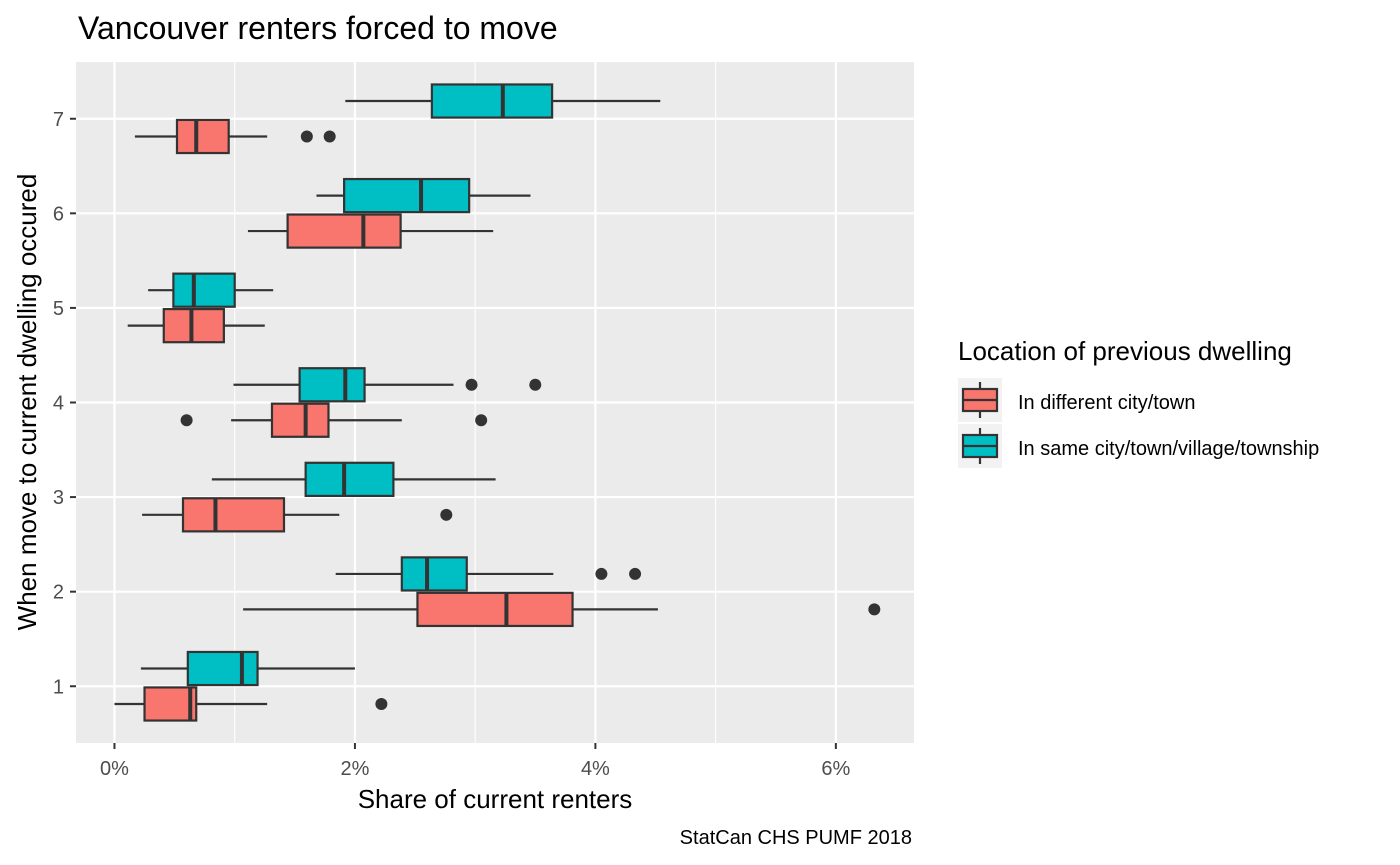 Image resolution: width=1400 pixels, height=865 pixels. I want to click on y-tick-label-2: 2, so click(58, 593).